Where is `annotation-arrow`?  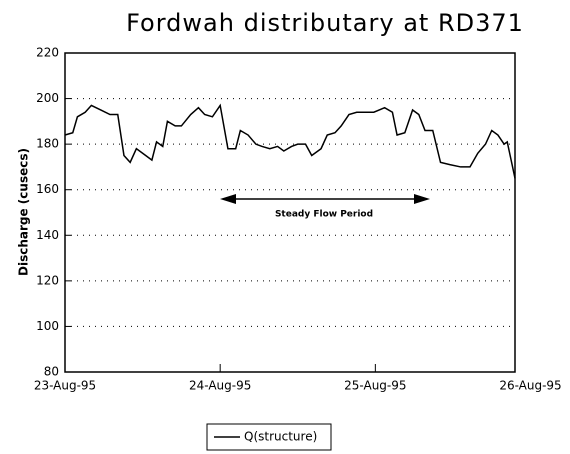
annotation-arrow is located at coordinates (325, 199).